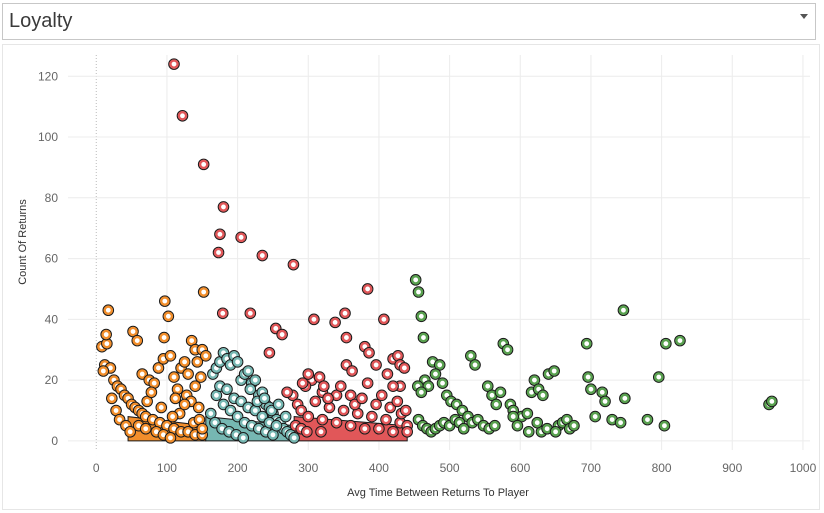 Image resolution: width=824 pixels, height=513 pixels. I want to click on y-tick-label: 80, so click(52, 198).